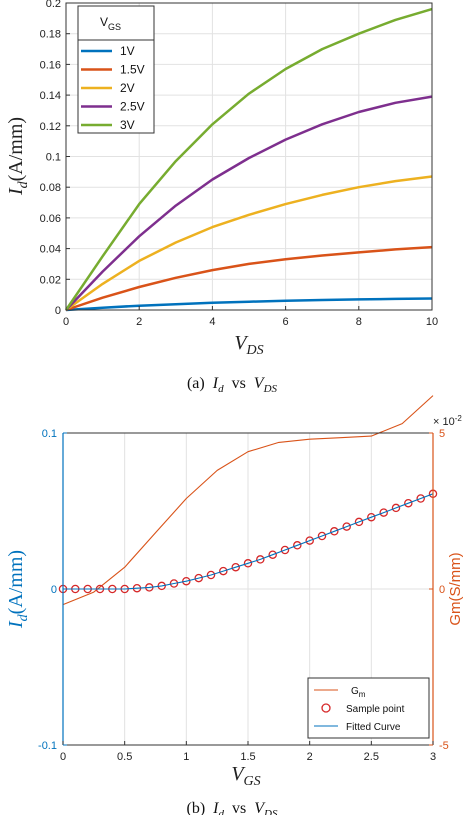 The height and width of the screenshot is (815, 474). I want to click on legend-gm-label: Gm, so click(358, 692).